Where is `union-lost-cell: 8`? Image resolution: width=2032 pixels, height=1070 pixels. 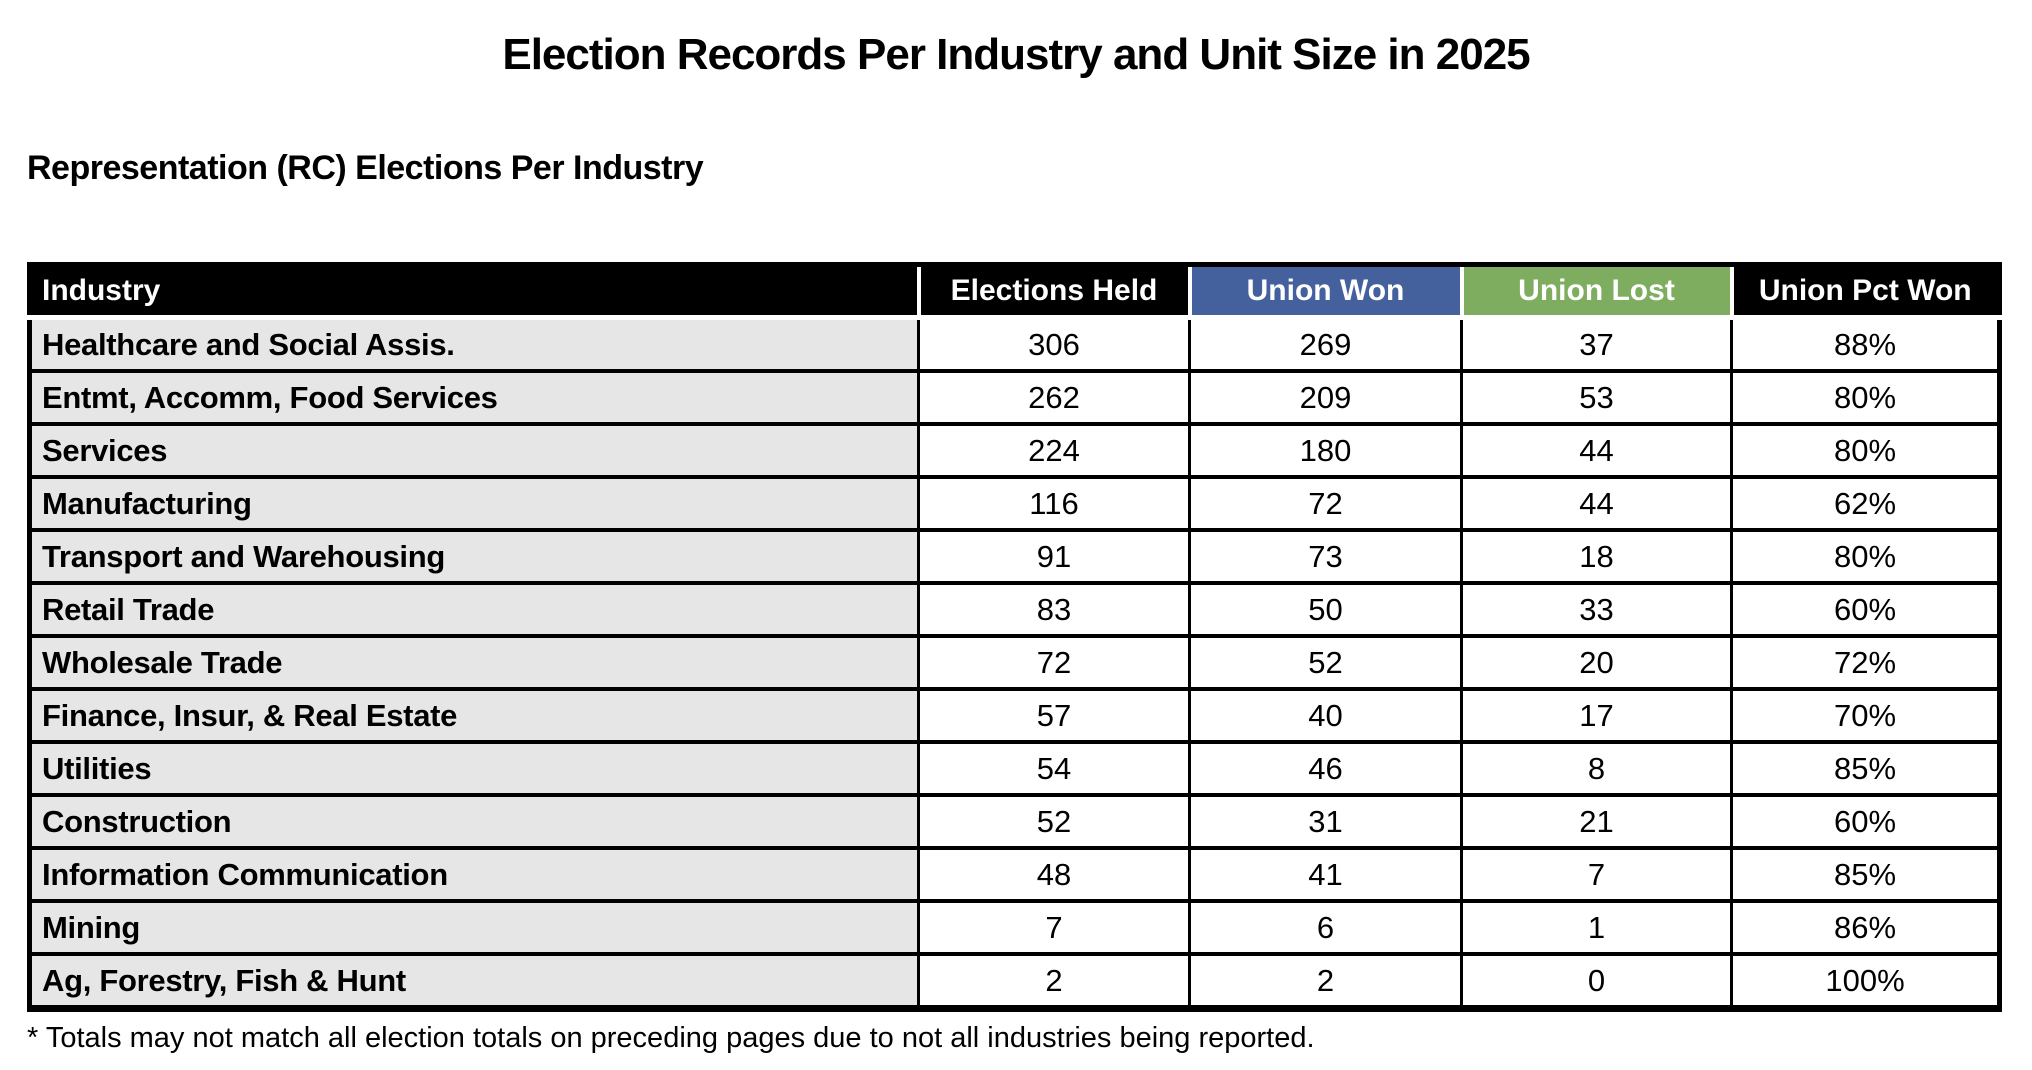 union-lost-cell: 8 is located at coordinates (1596, 768).